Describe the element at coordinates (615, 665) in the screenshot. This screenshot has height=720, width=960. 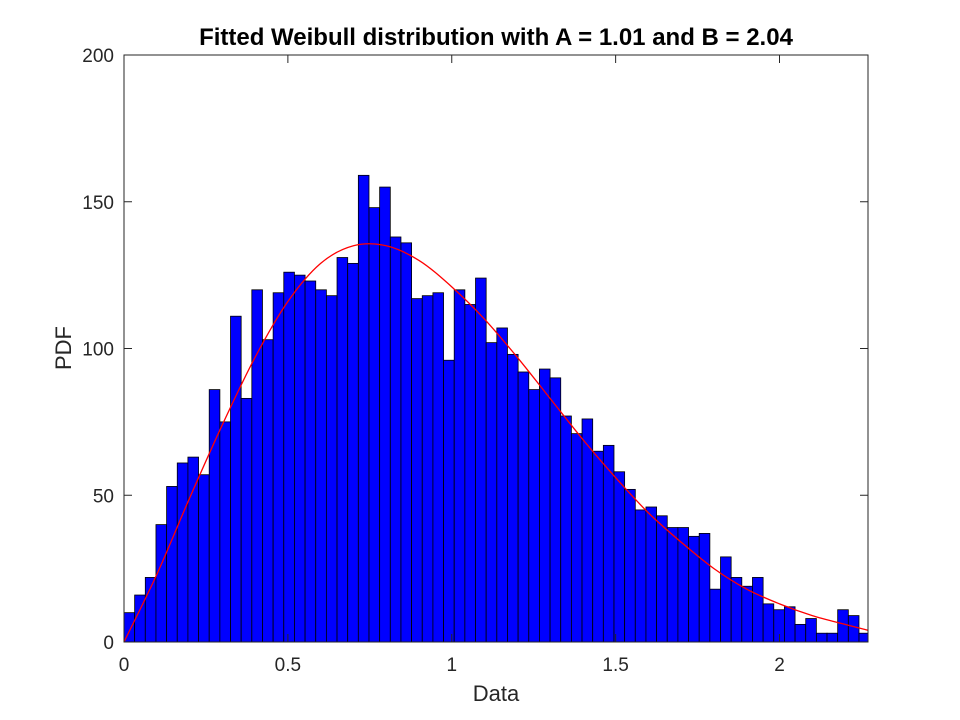
I see `x-tick-label: 1.5` at that location.